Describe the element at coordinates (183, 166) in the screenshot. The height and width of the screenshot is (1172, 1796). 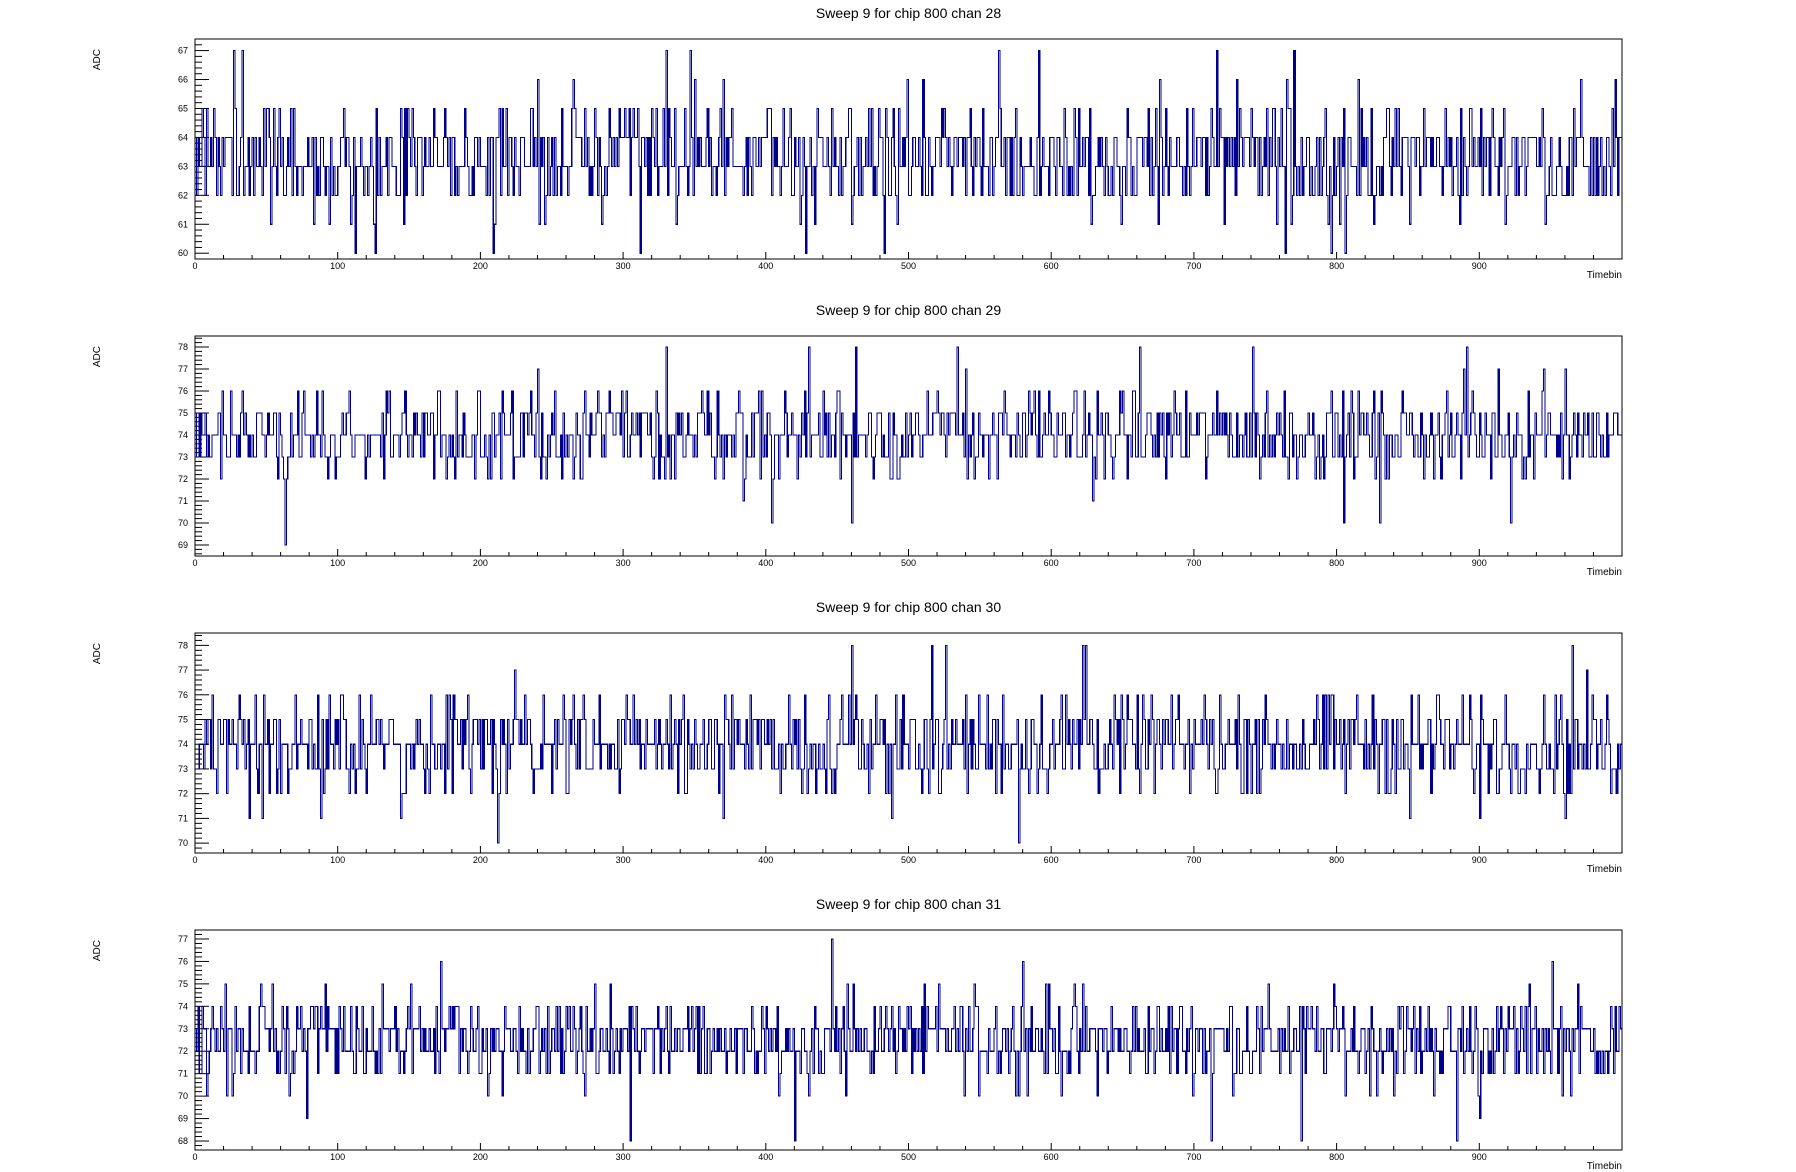
I see `y-tick-label: 63` at that location.